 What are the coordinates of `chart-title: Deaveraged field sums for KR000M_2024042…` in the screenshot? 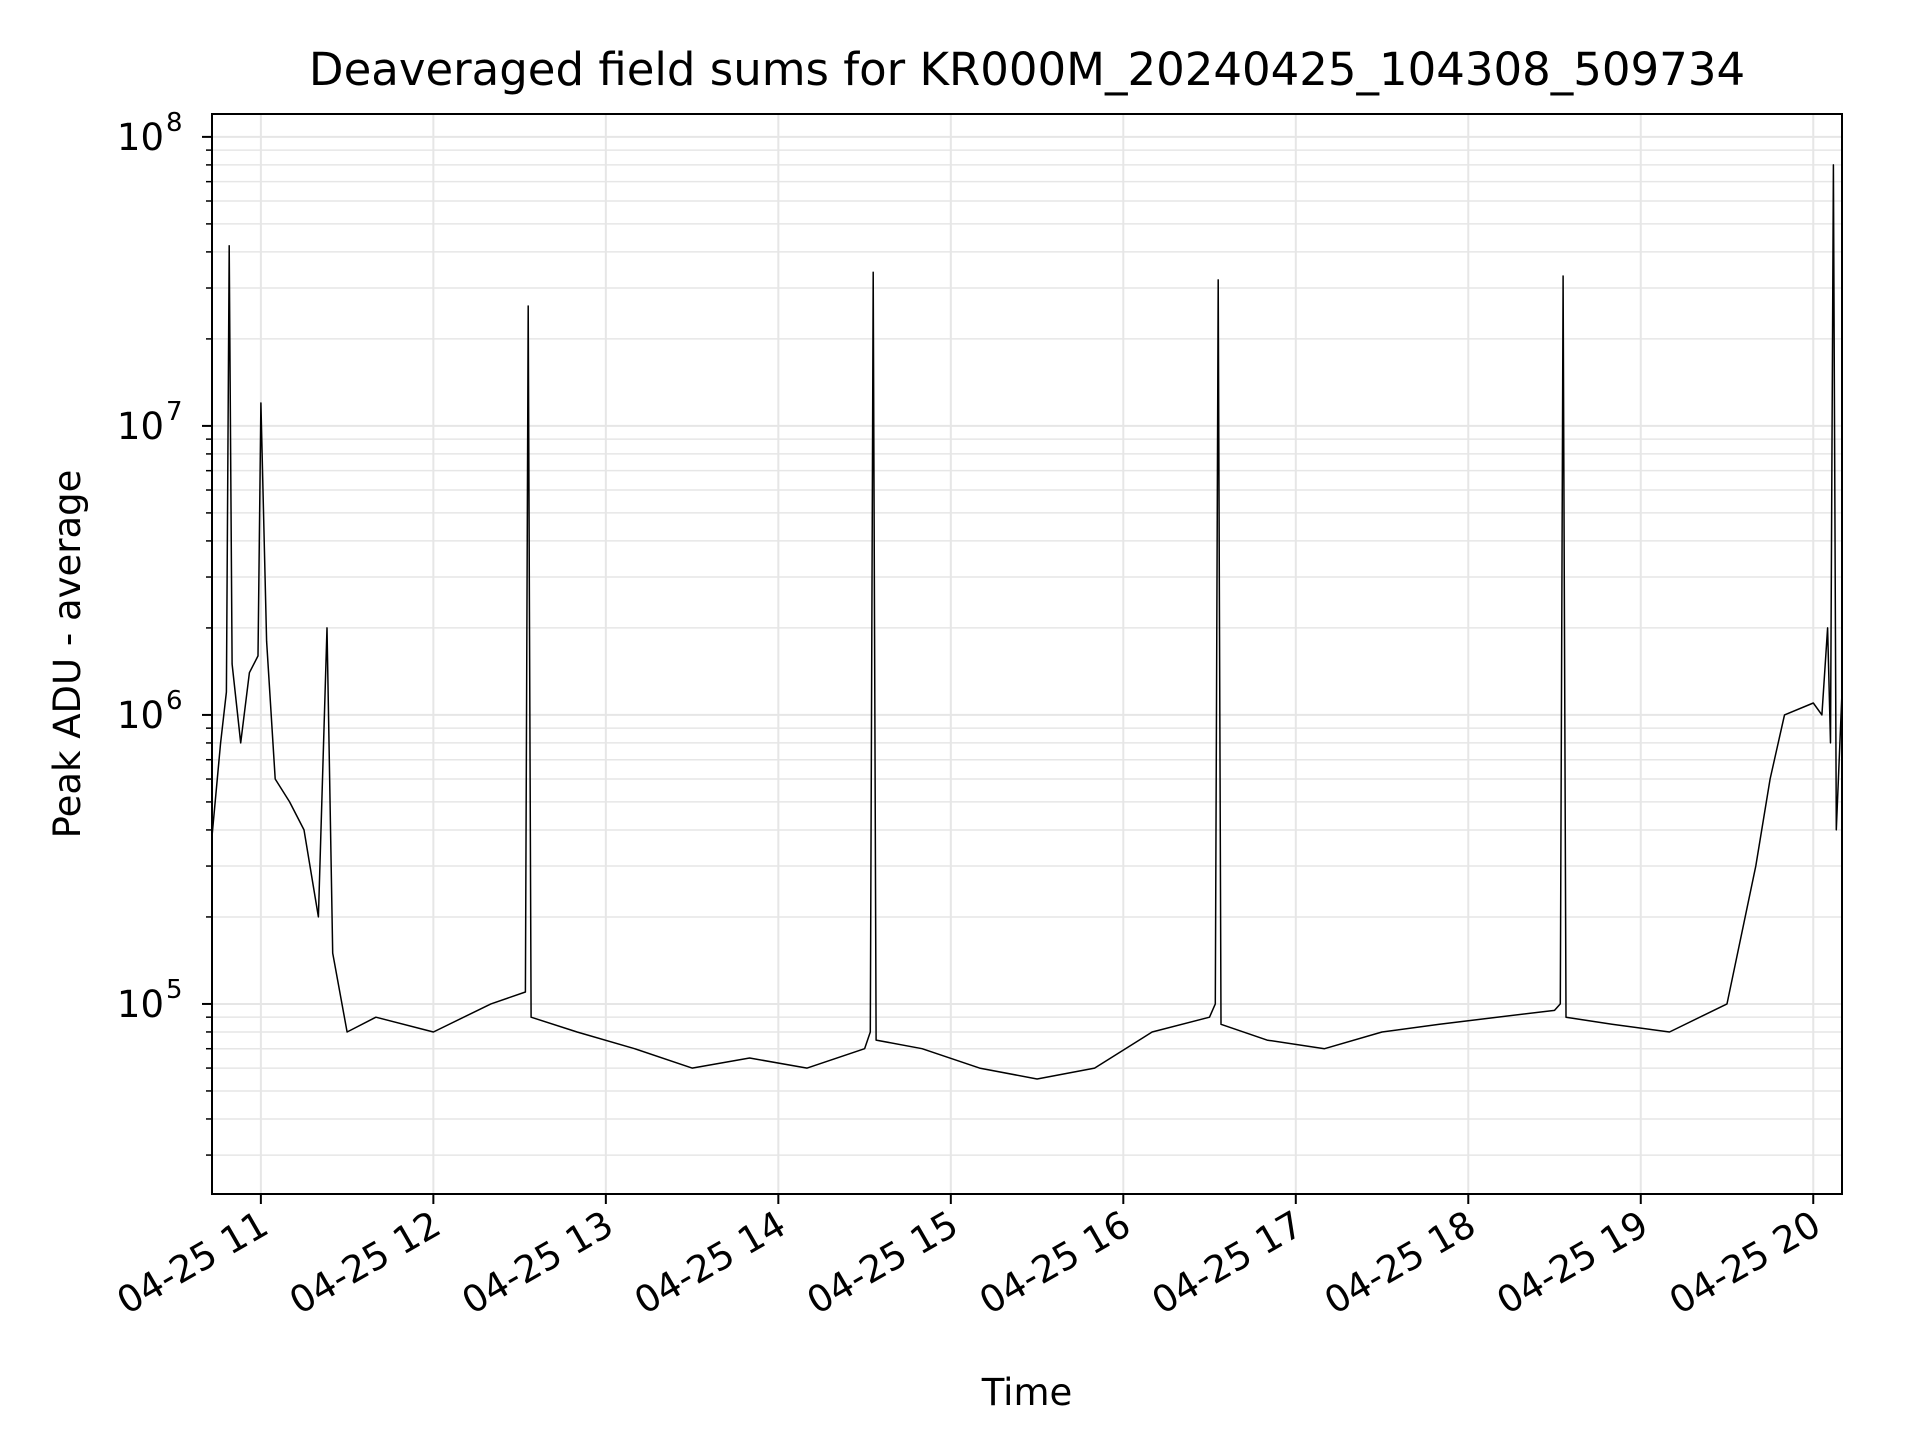 It's located at (1027, 69).